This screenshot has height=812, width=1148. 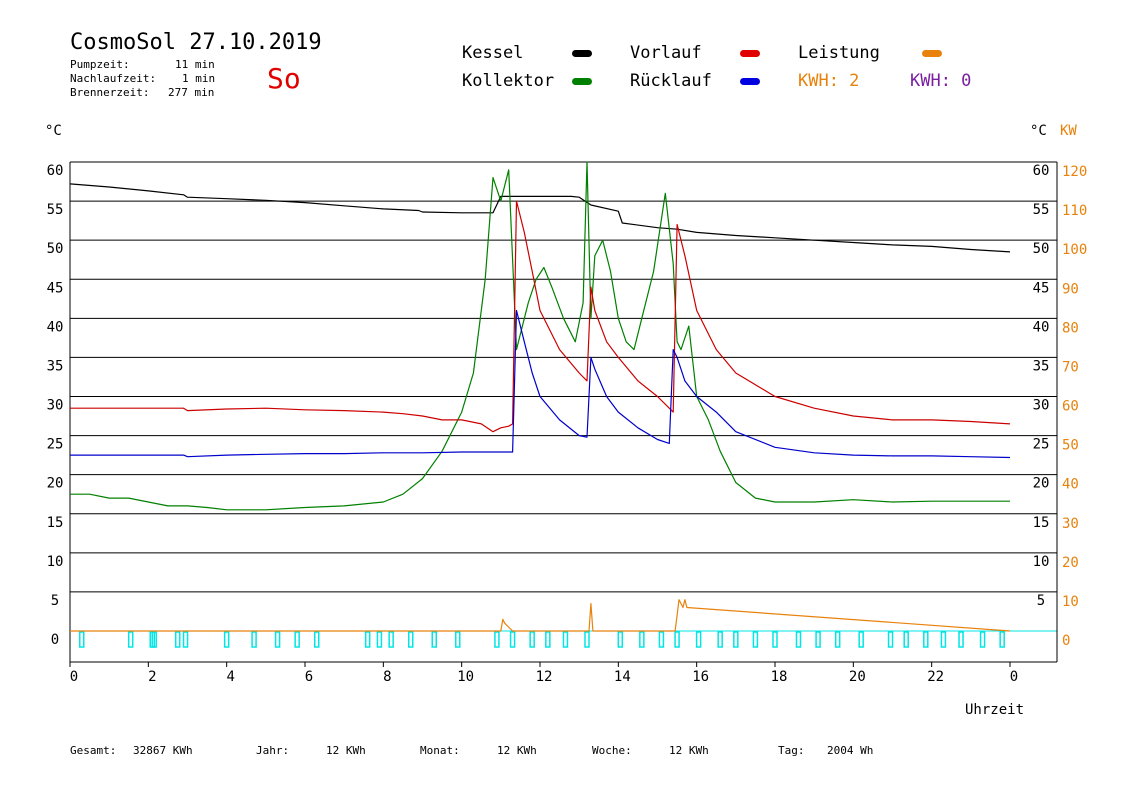 I want to click on x-tick-label: 20, so click(x=857, y=677).